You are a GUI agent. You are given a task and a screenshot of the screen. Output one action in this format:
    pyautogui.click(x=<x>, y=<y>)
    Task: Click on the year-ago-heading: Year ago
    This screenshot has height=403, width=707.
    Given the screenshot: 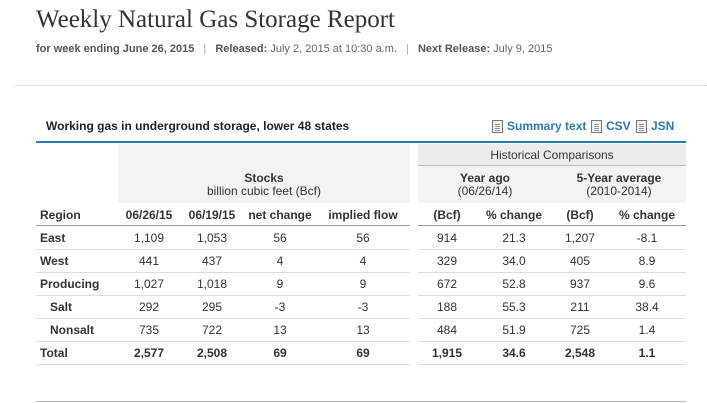 What is the action you would take?
    pyautogui.click(x=485, y=178)
    